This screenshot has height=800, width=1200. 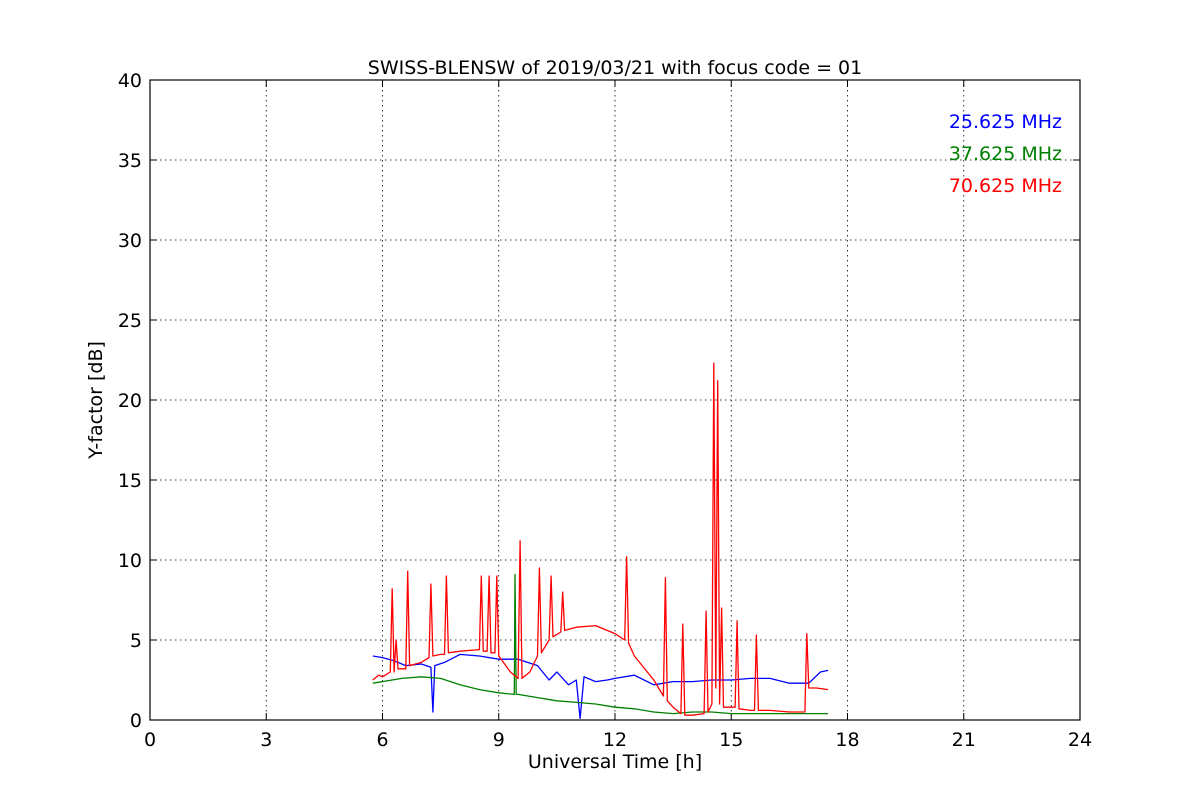 What do you see at coordinates (96, 400) in the screenshot?
I see `y-axis-label: Y-factor [dB]` at bounding box center [96, 400].